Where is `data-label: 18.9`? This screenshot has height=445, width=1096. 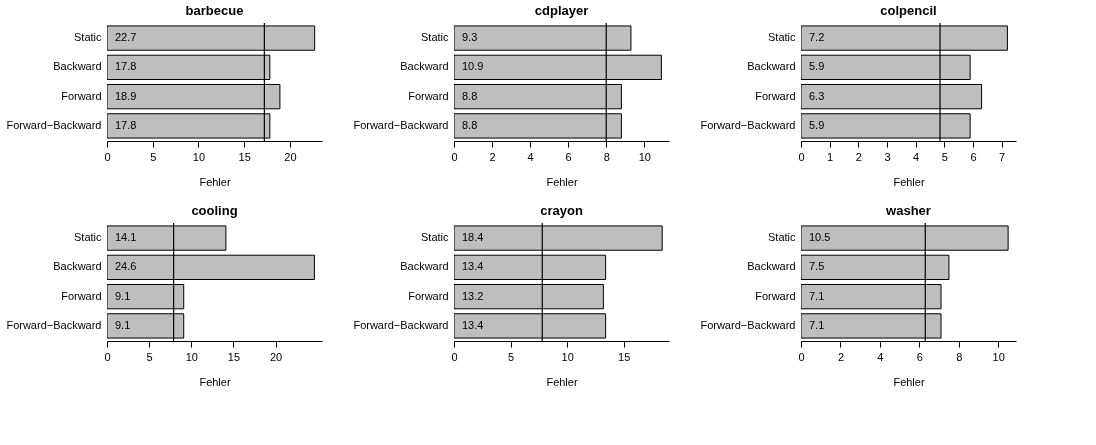
data-label: 18.9 is located at coordinates (126, 95).